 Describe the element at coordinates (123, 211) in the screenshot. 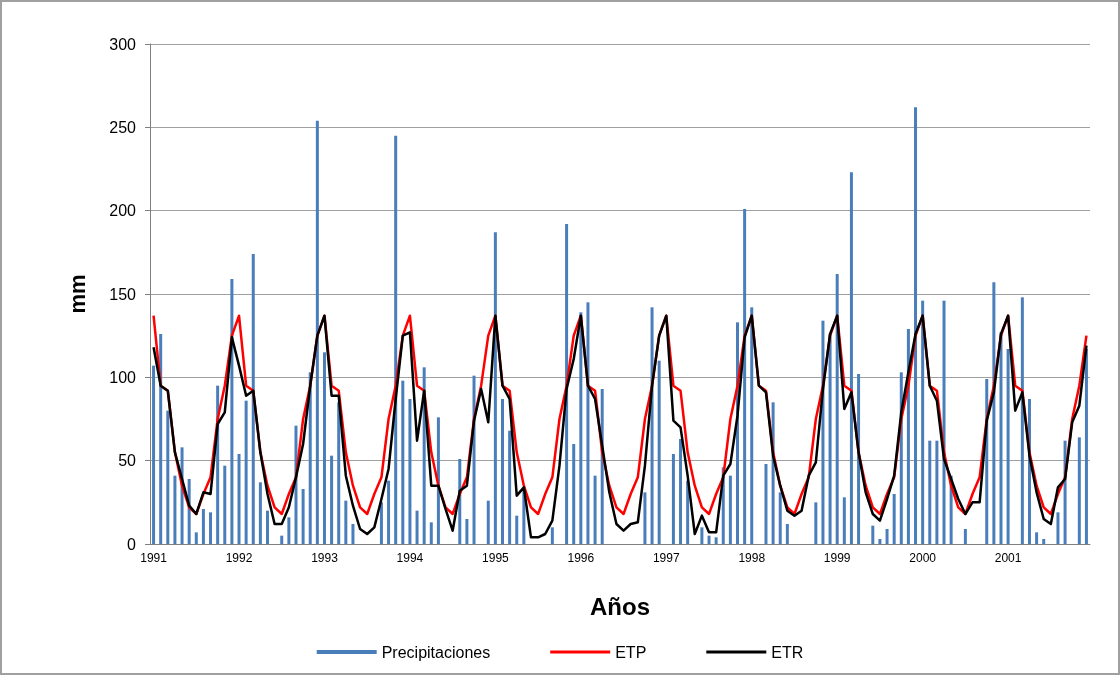

I see `y-tick-label: 200` at that location.